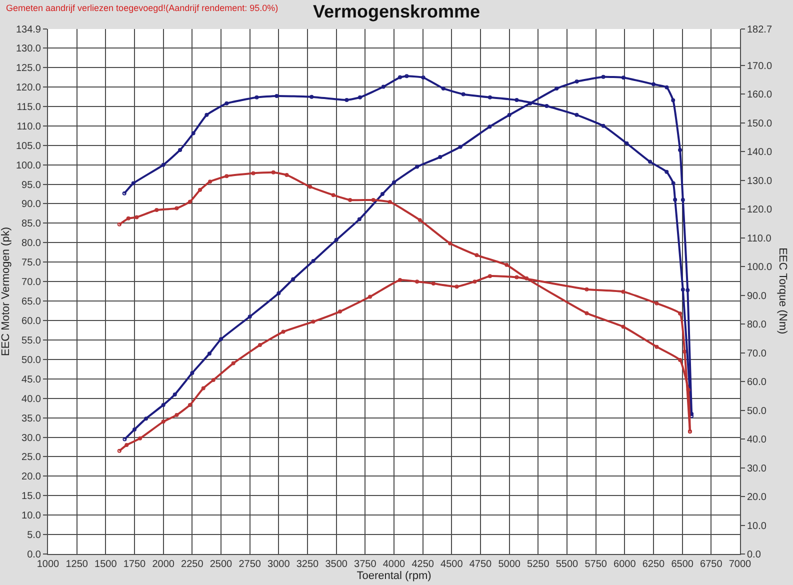 This screenshot has width=793, height=585. I want to click on x-tick-label: 6500, so click(682, 564).